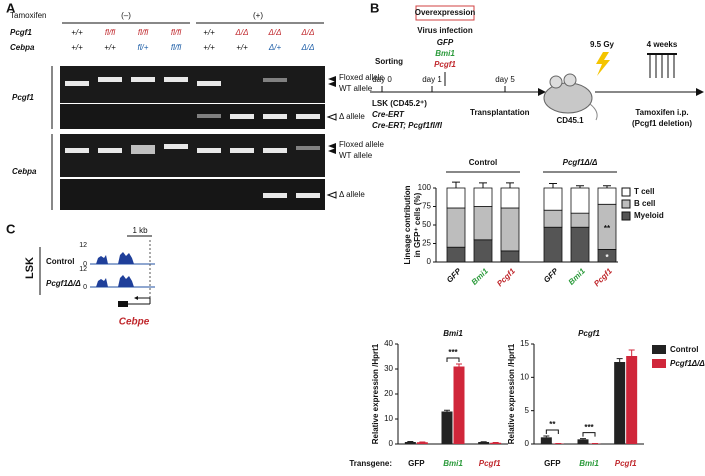 The width and height of the screenshot is (705, 476). I want to click on label: Control, so click(60, 261).